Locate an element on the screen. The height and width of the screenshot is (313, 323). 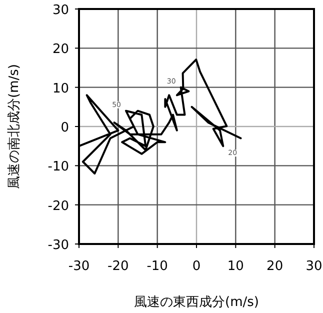
x-tick-label: 30 is located at coordinates (314, 266).